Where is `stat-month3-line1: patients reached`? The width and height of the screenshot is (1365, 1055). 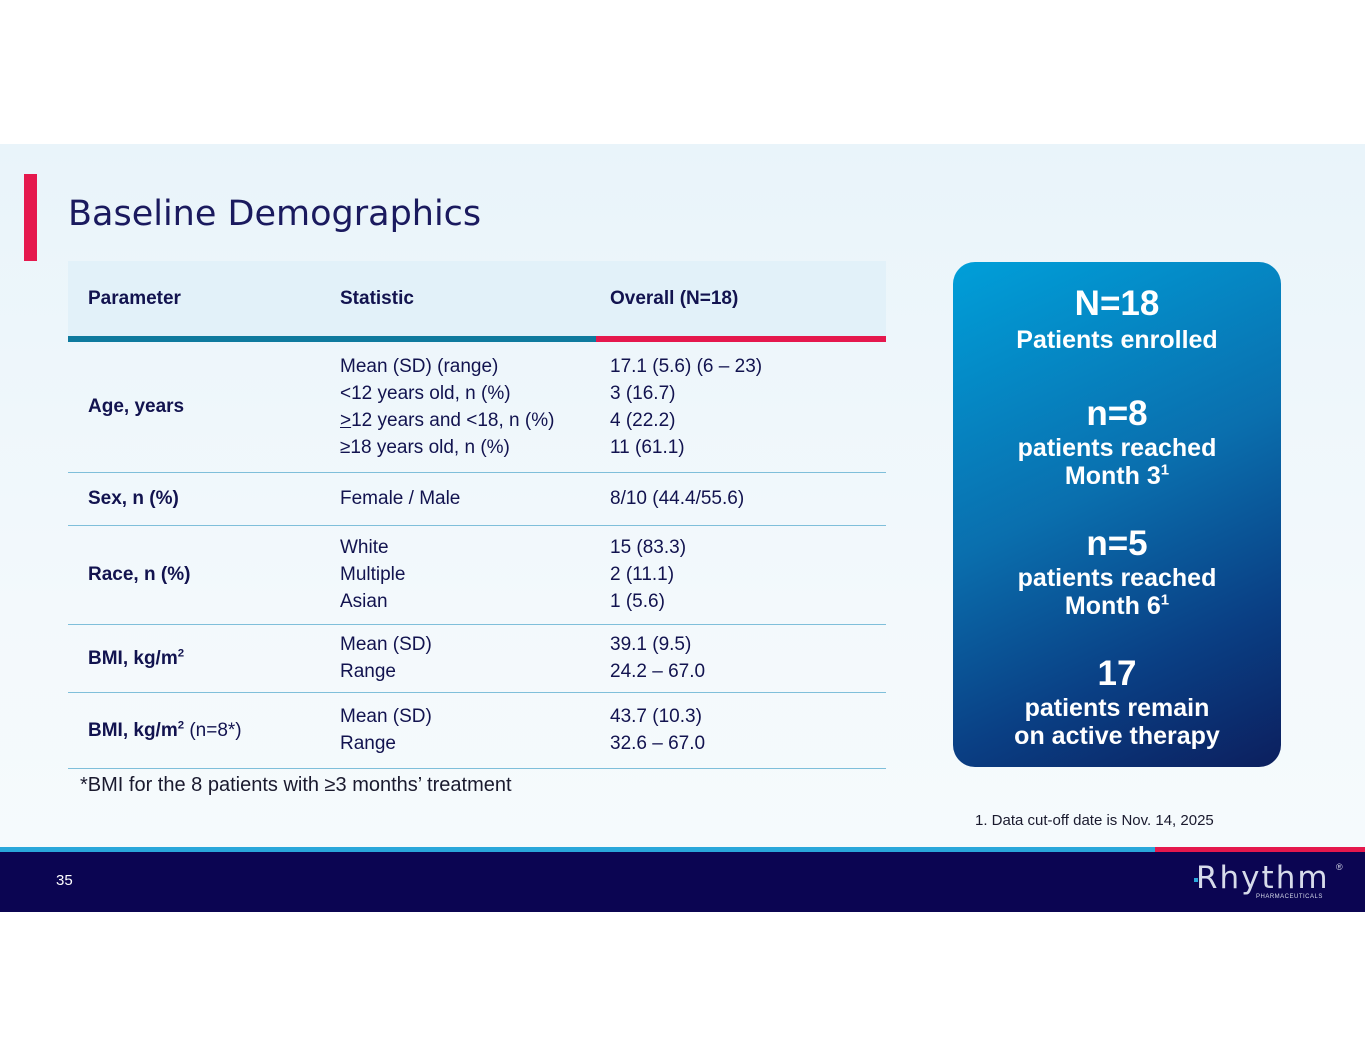 stat-month3-line1: patients reached is located at coordinates (1117, 448).